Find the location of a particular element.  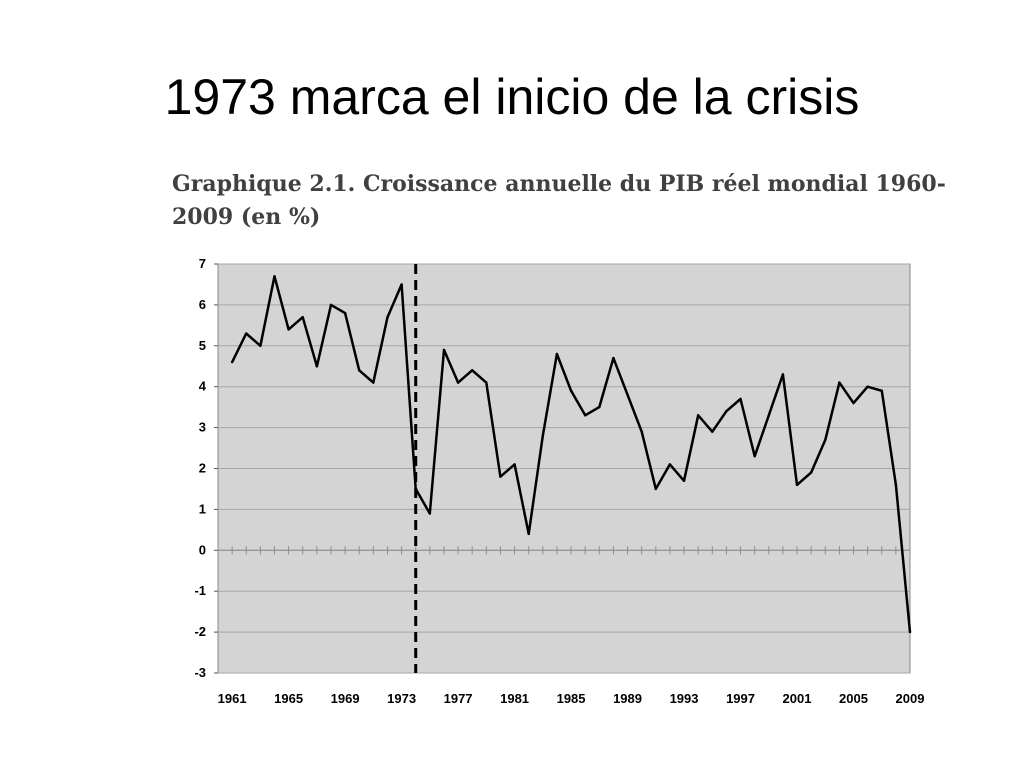

y-tick-label: 0 is located at coordinates (202, 549).